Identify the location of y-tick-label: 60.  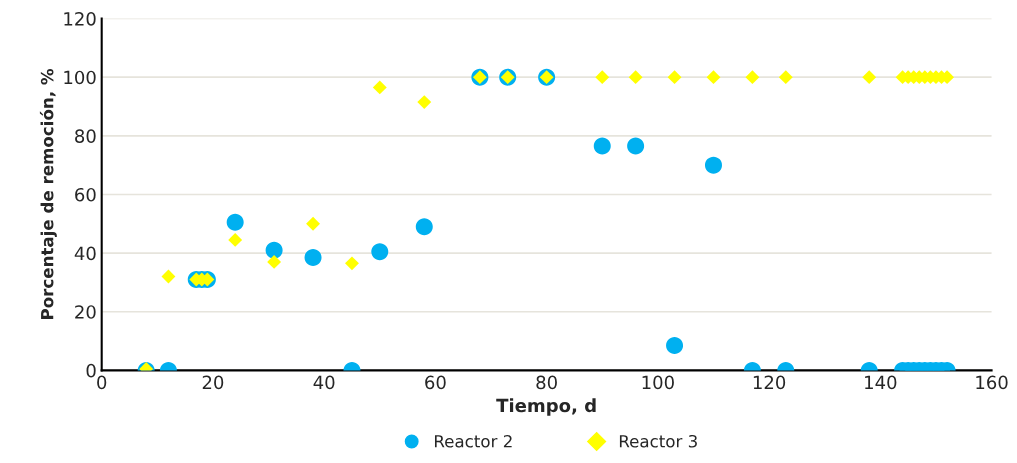
(85, 194).